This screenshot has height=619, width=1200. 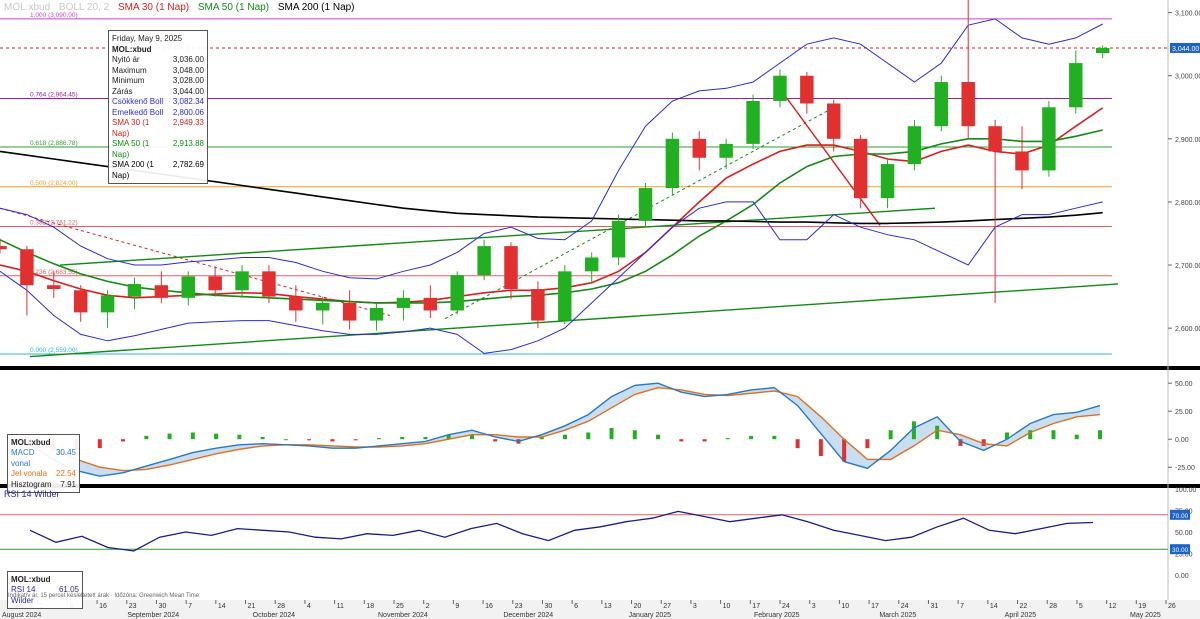 I want to click on x-tick-label: 6, so click(x=576, y=606).